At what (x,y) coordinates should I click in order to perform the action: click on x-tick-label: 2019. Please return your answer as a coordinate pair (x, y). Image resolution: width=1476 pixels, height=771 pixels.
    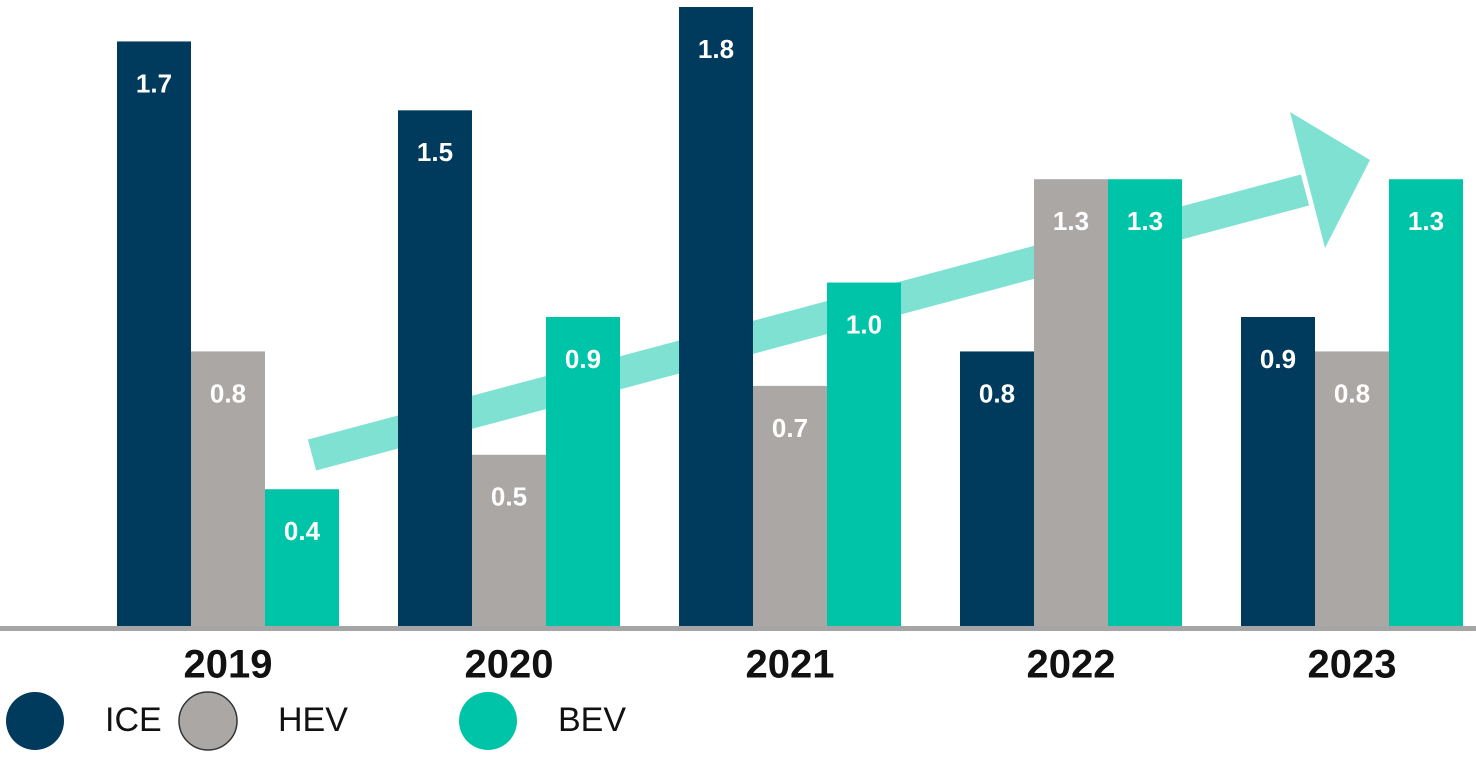
    Looking at the image, I should click on (228, 665).